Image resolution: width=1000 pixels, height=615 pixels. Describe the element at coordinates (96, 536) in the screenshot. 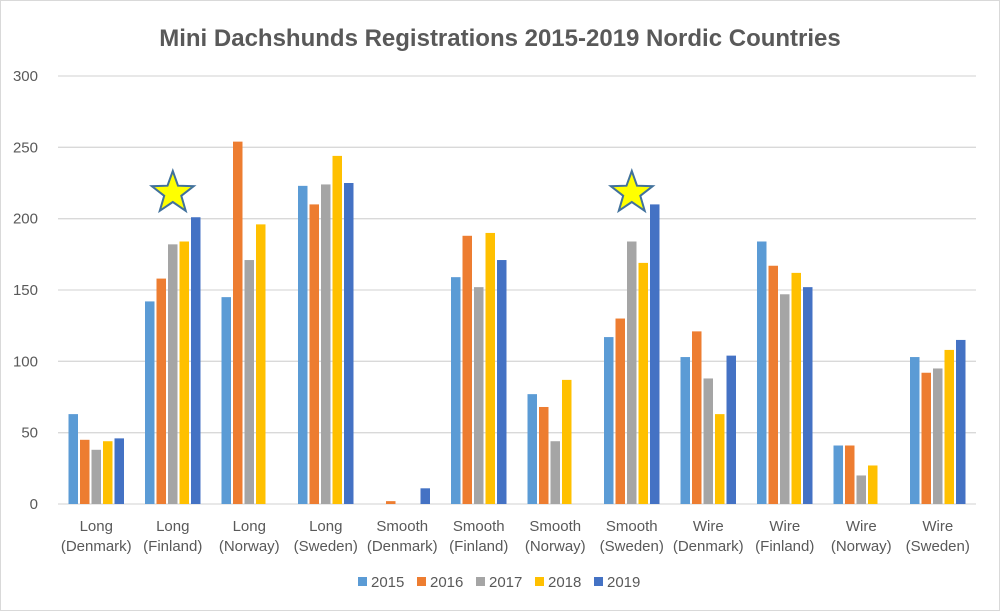

I see `x-tick-label: Long (Denmark)` at that location.